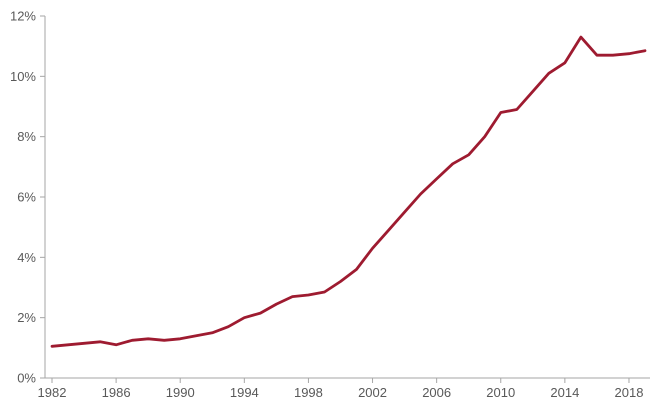 The image size is (664, 417). I want to click on y-axis-label: 0%, so click(26, 378).